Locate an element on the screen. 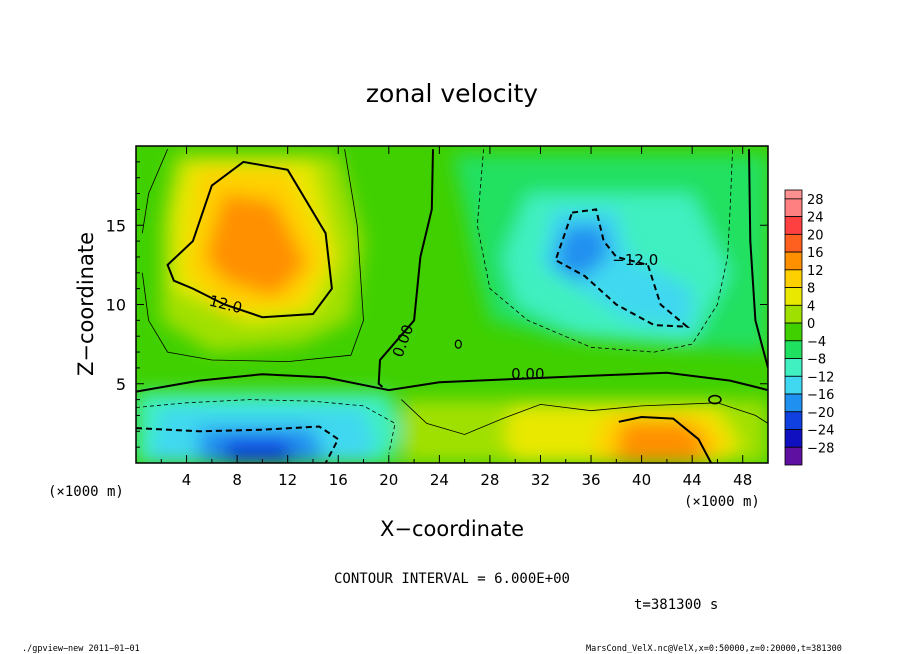 The height and width of the screenshot is (654, 904). colorbar-label: 24 is located at coordinates (815, 218).